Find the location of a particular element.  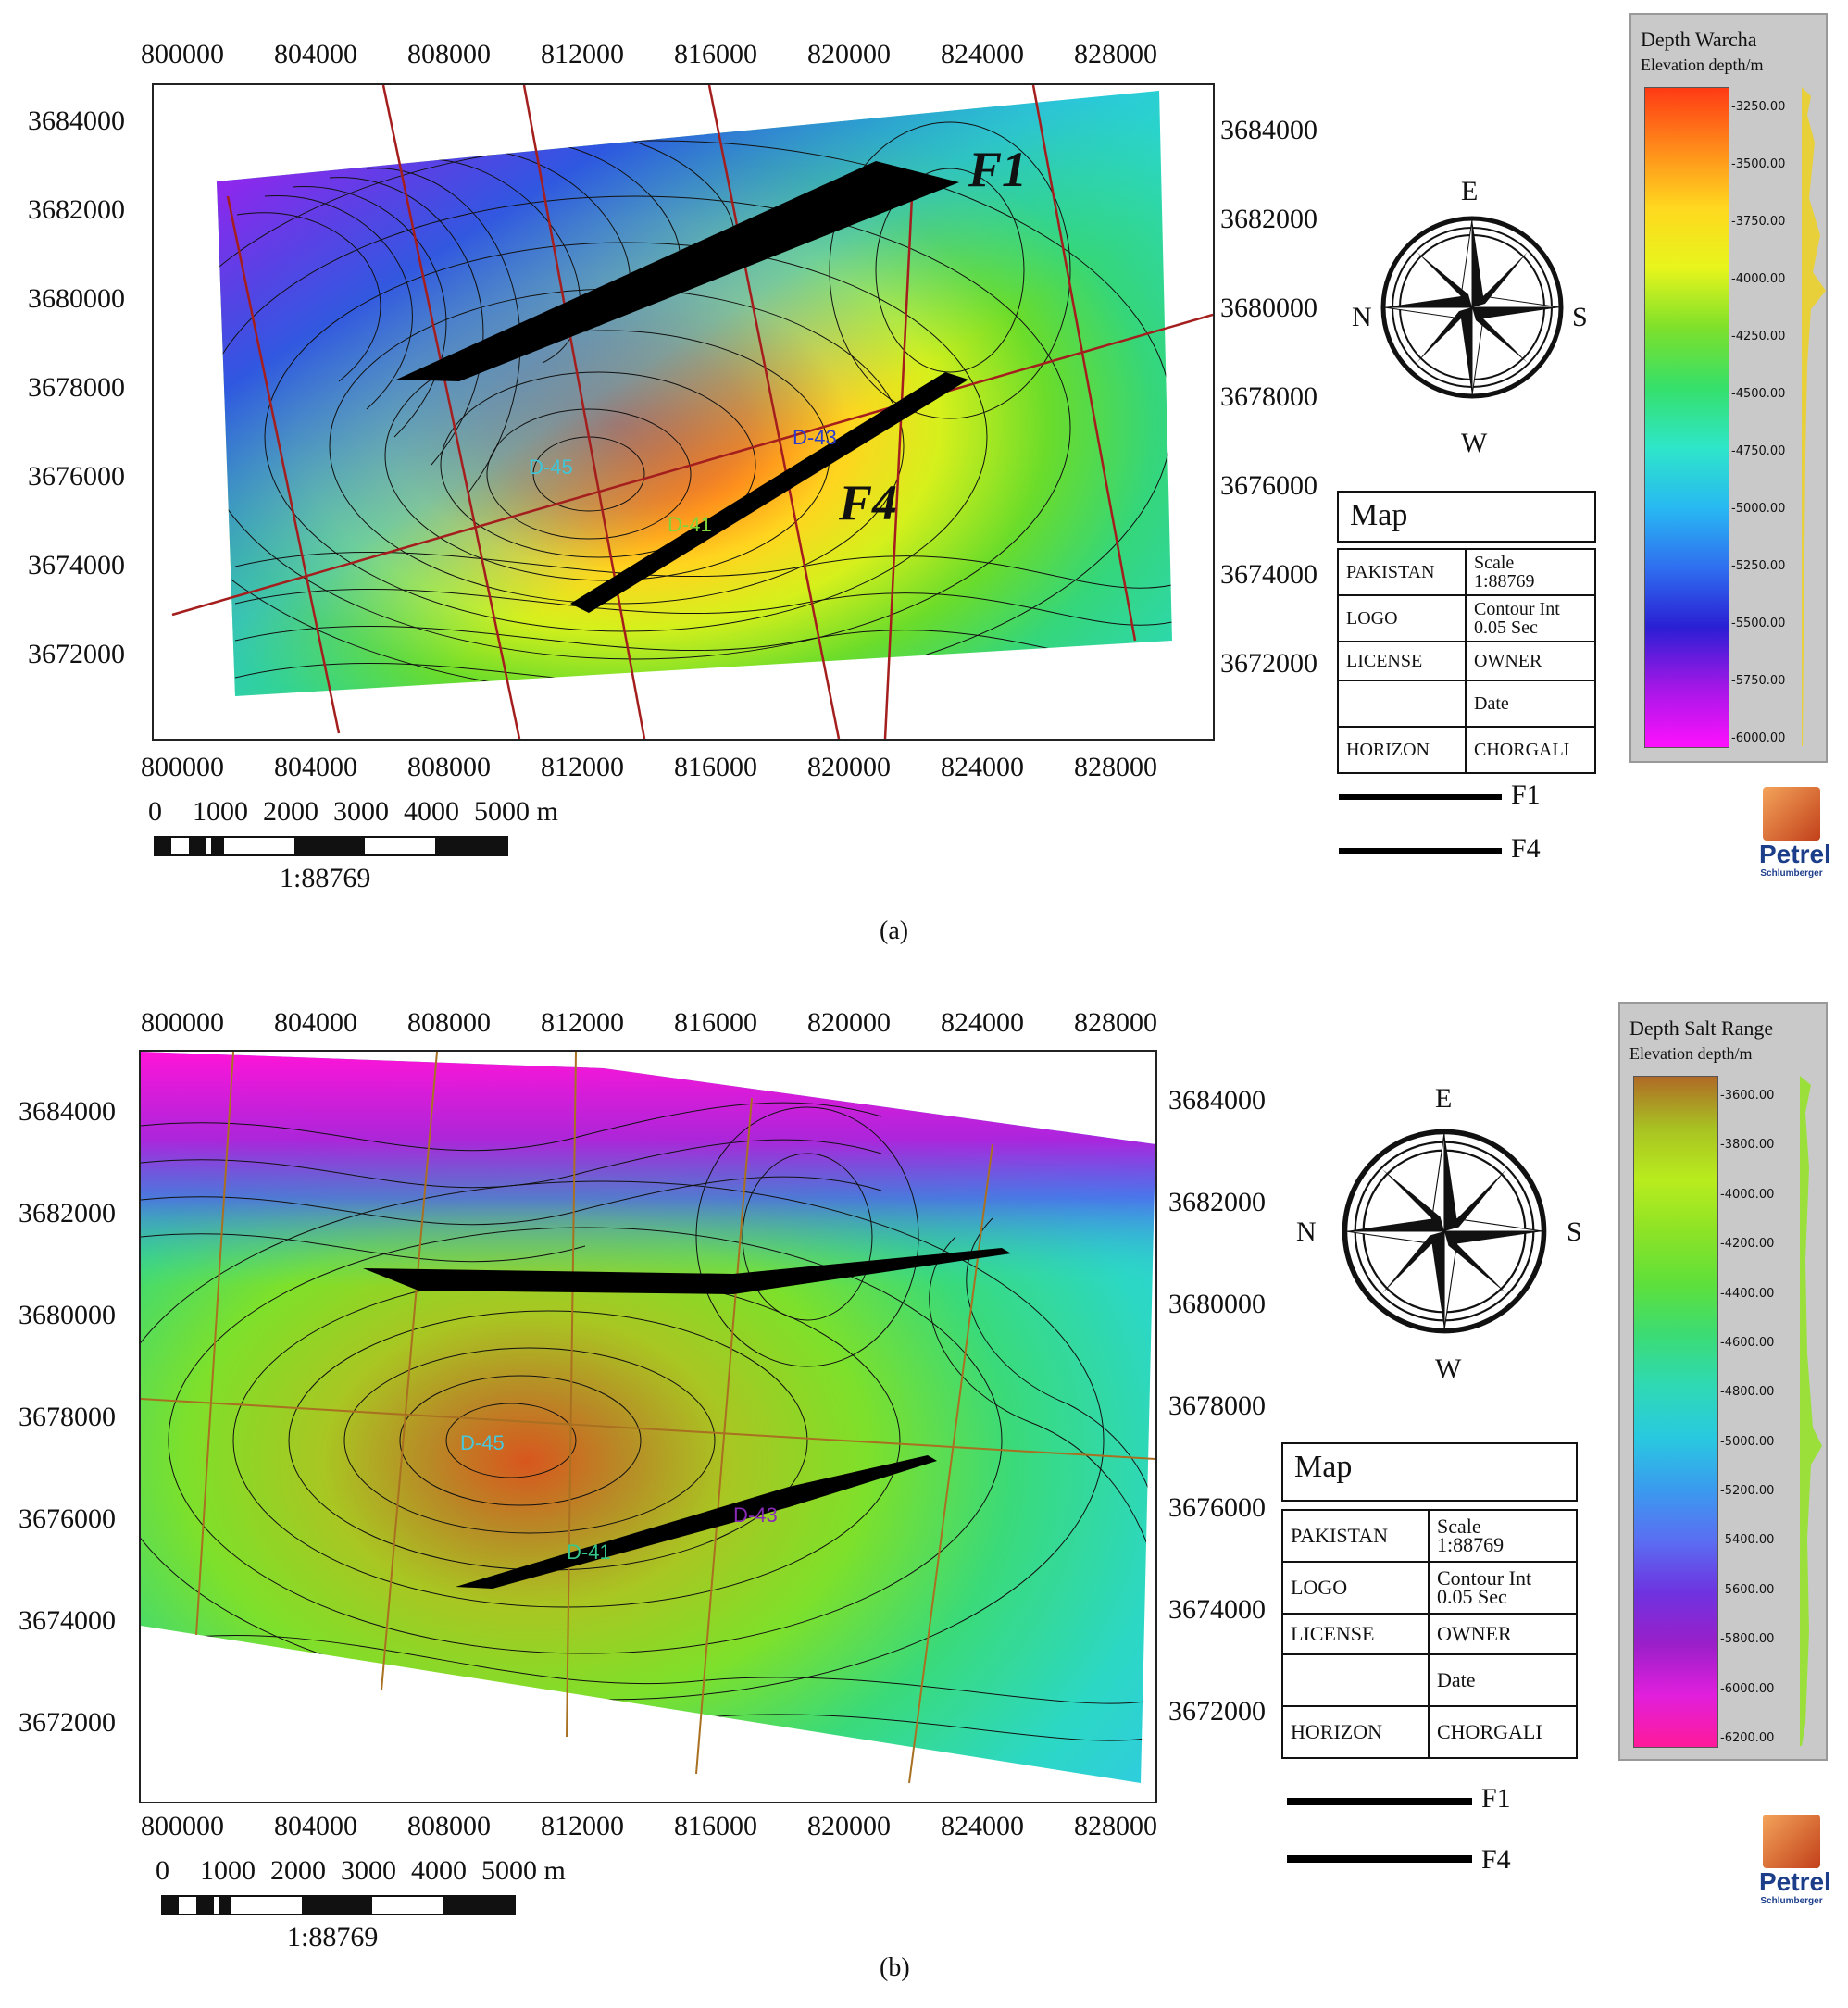

well-d41-b: D-41 is located at coordinates (589, 1552).